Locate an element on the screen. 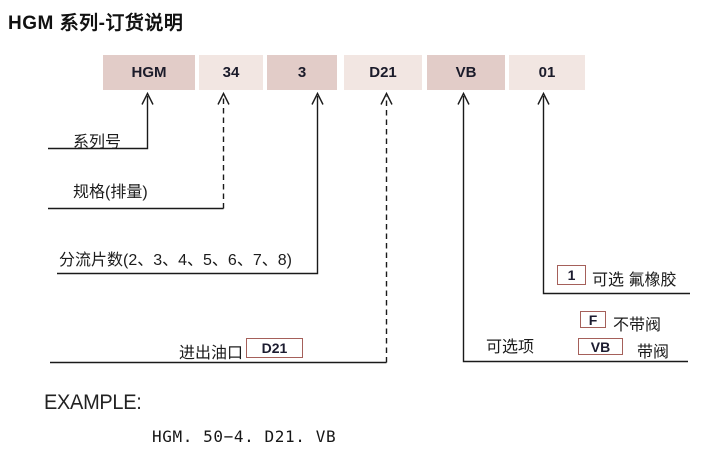 Image resolution: width=713 pixels, height=473 pixels. code-box-sections: 3 is located at coordinates (302, 72).